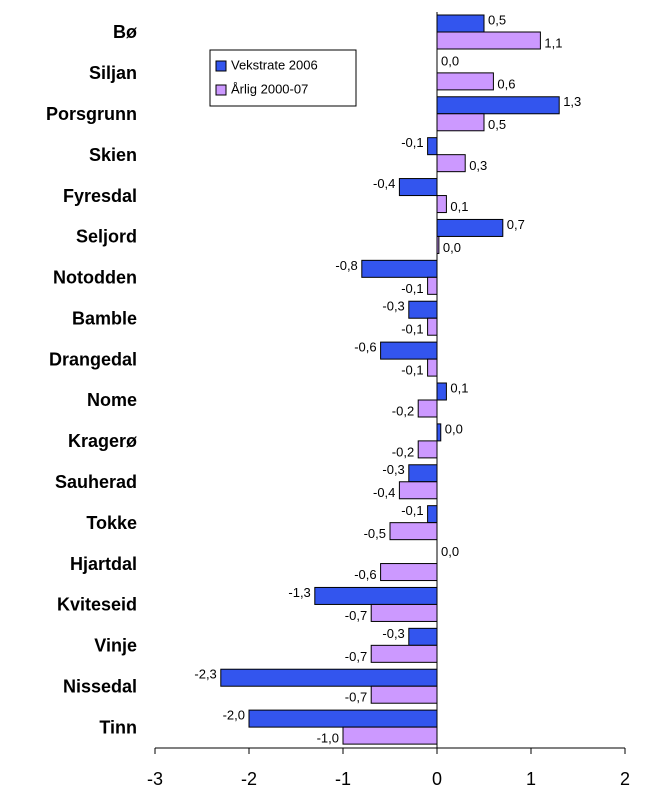  I want to click on legend-label: Vekstrate 2006, so click(274, 64).